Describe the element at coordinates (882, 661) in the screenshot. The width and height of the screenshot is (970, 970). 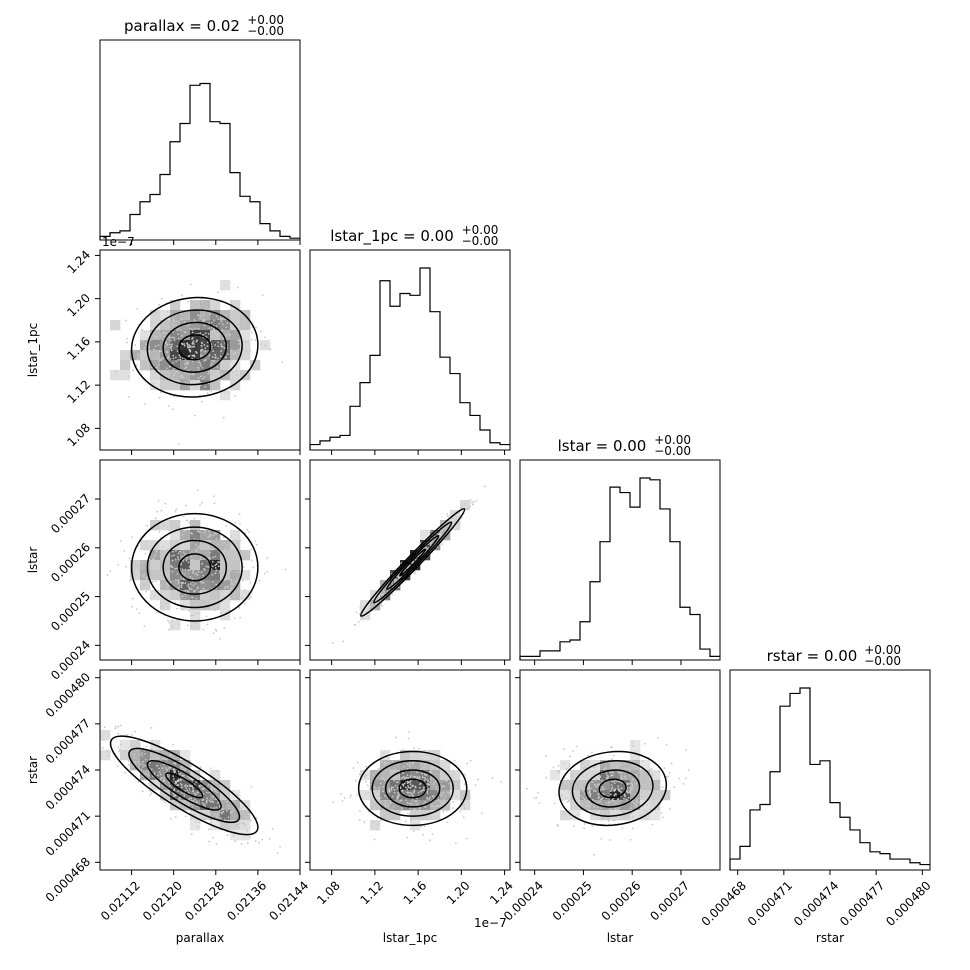
I see `title-subscript: −0.00` at that location.